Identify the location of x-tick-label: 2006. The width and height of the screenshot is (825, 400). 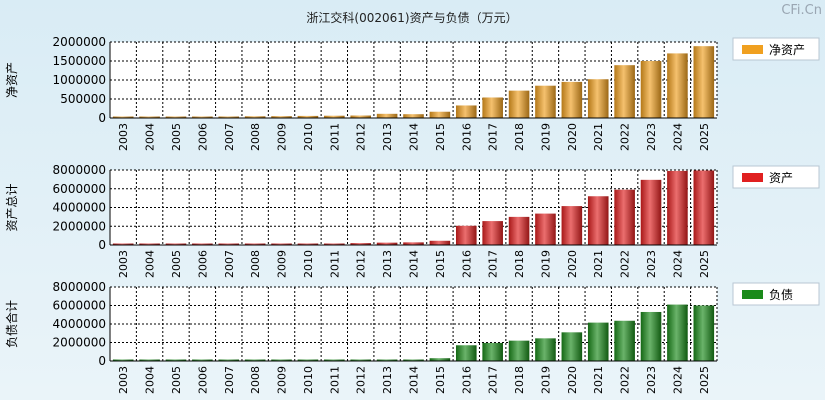
(202, 380).